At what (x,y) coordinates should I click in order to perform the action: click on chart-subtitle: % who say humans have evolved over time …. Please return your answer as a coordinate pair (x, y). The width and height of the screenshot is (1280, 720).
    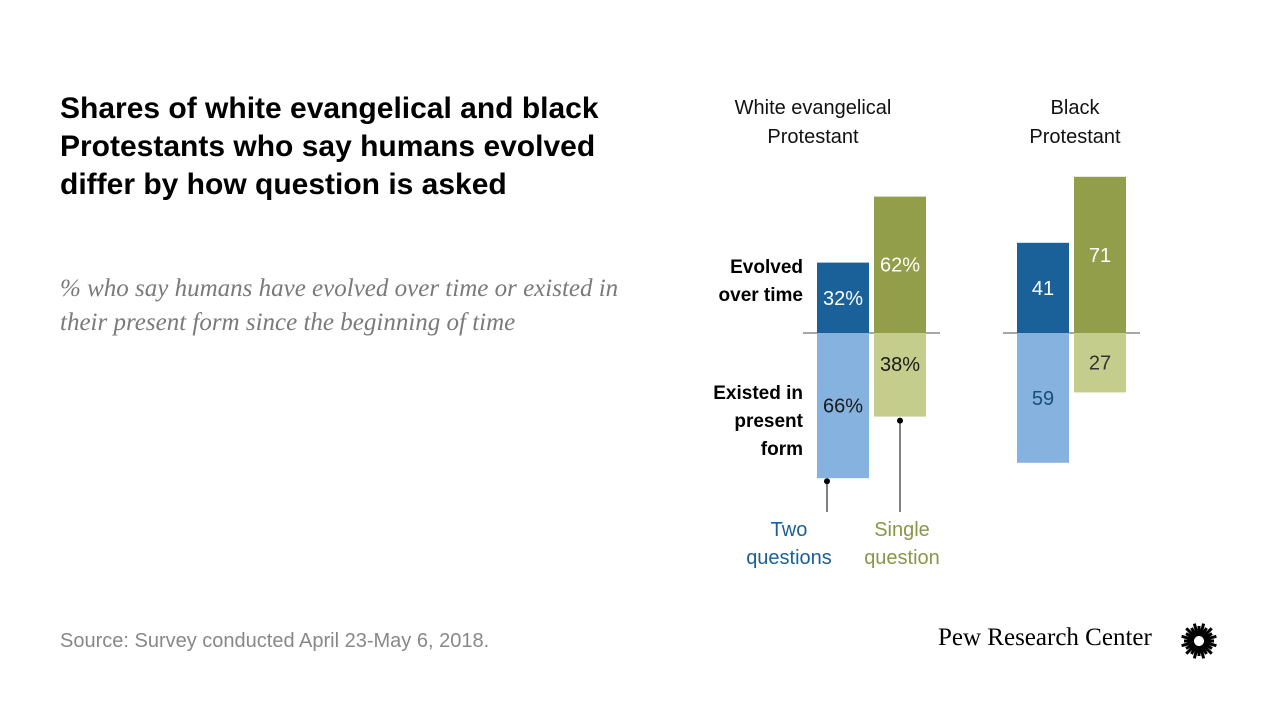
    Looking at the image, I should click on (339, 305).